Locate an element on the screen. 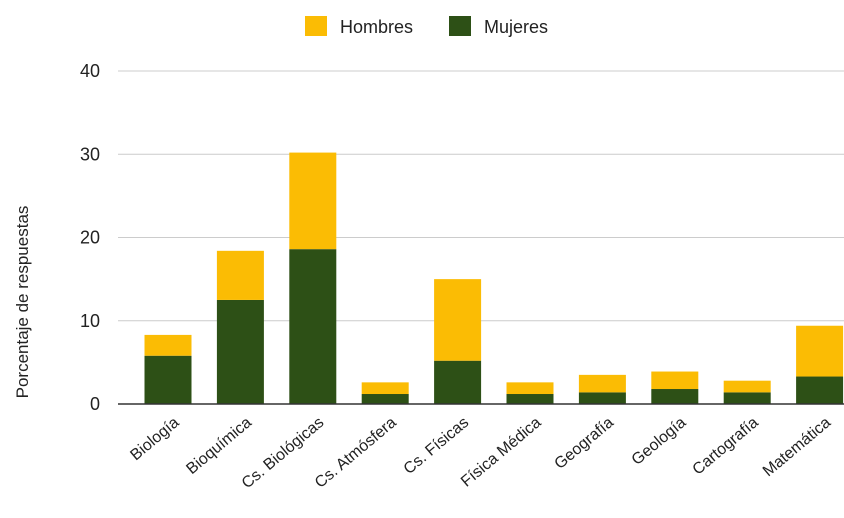 Image resolution: width=844 pixels, height=518 pixels. y-tick-label: 40 is located at coordinates (90, 71).